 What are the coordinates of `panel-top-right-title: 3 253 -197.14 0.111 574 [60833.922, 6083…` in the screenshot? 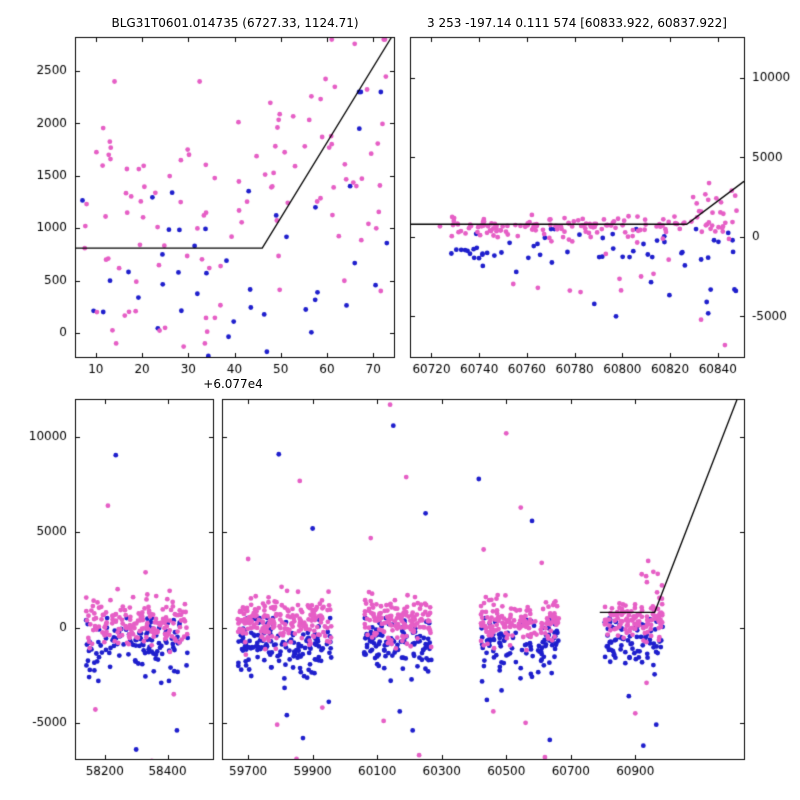 It's located at (577, 23).